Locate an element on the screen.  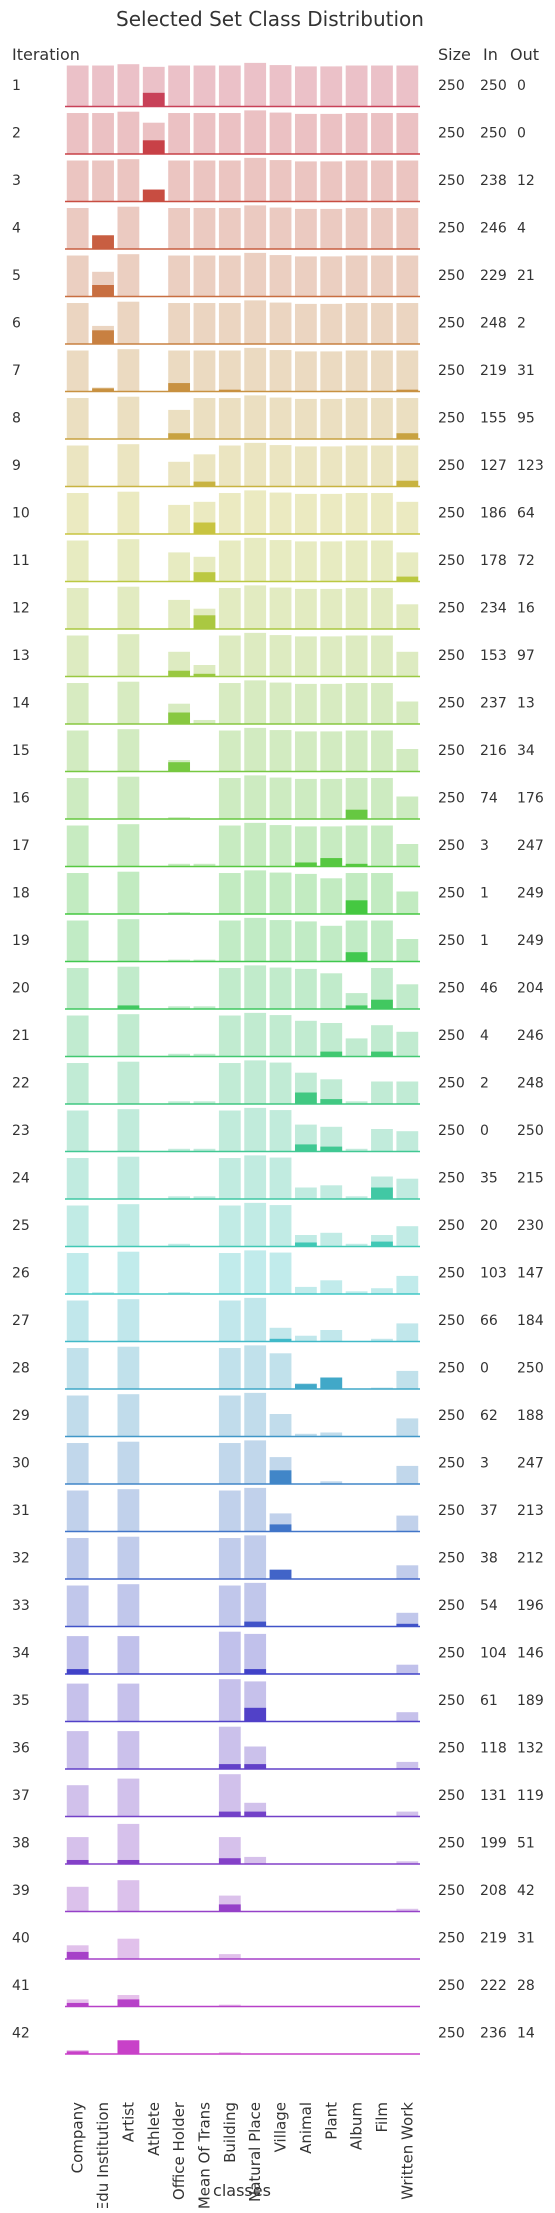
out-value: 230 is located at coordinates (530, 1226).